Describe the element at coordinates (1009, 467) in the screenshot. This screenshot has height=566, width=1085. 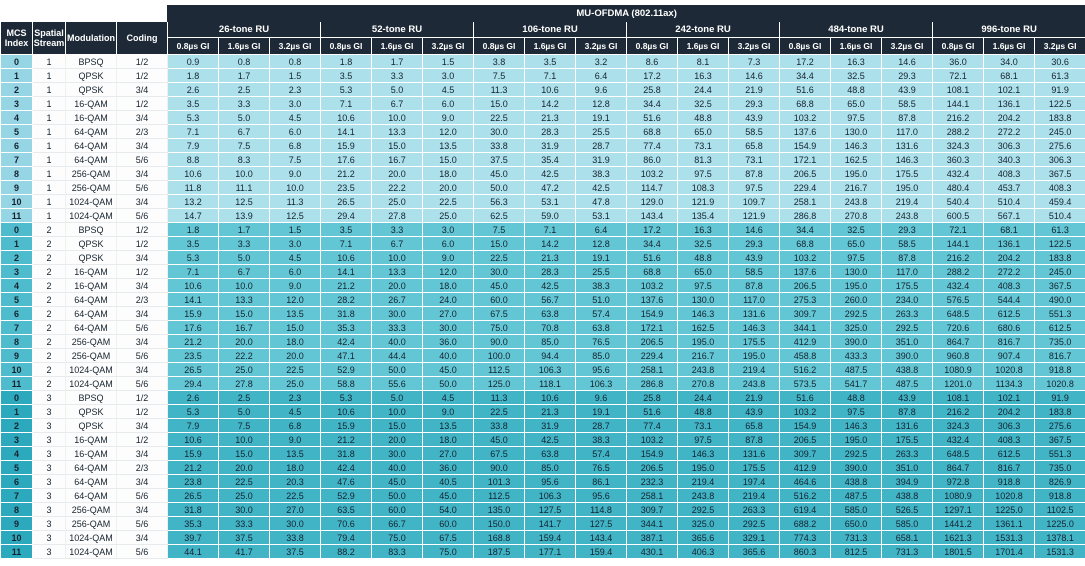
I see `rate-cell: 816.7` at that location.